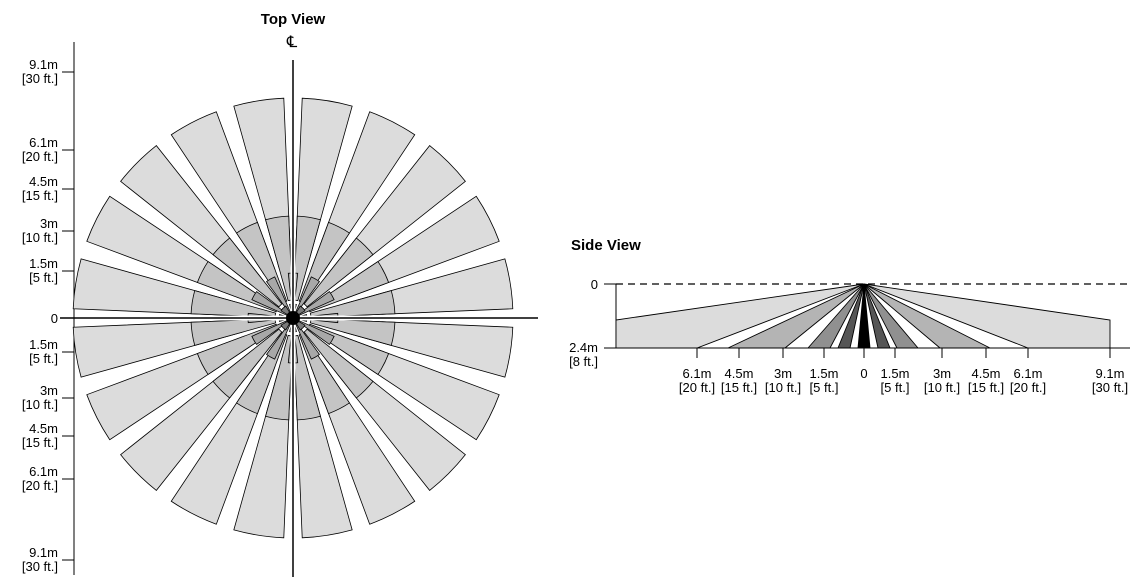  What do you see at coordinates (583, 347) in the screenshot?
I see `height-label-2.4m: 2.4m` at bounding box center [583, 347].